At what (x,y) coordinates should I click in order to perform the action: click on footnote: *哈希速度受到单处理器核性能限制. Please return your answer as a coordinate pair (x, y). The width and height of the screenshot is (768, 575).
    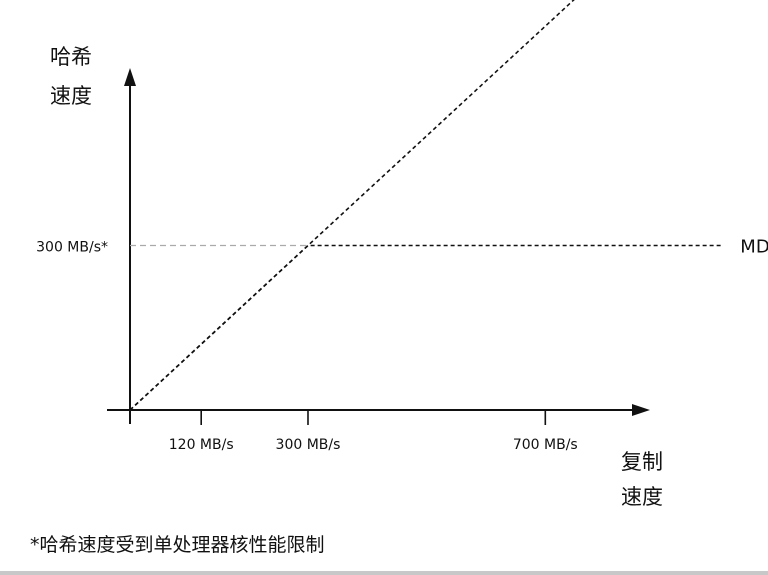
    Looking at the image, I should click on (177, 545).